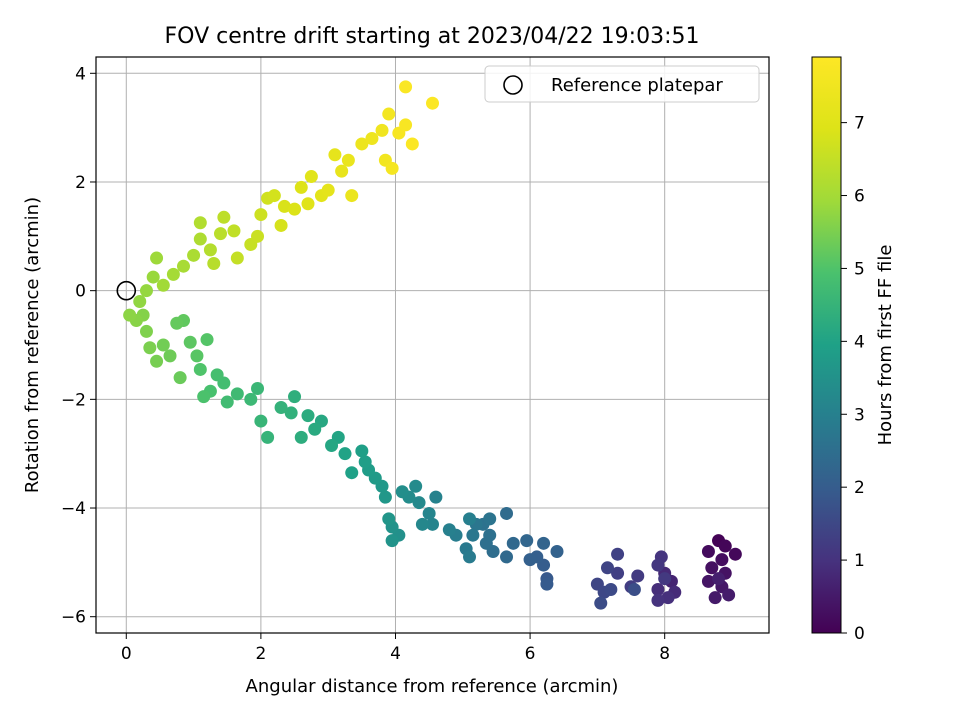 Image resolution: width=960 pixels, height=720 pixels. Describe the element at coordinates (859, 488) in the screenshot. I see `colorbar-tick-label: 2` at that location.